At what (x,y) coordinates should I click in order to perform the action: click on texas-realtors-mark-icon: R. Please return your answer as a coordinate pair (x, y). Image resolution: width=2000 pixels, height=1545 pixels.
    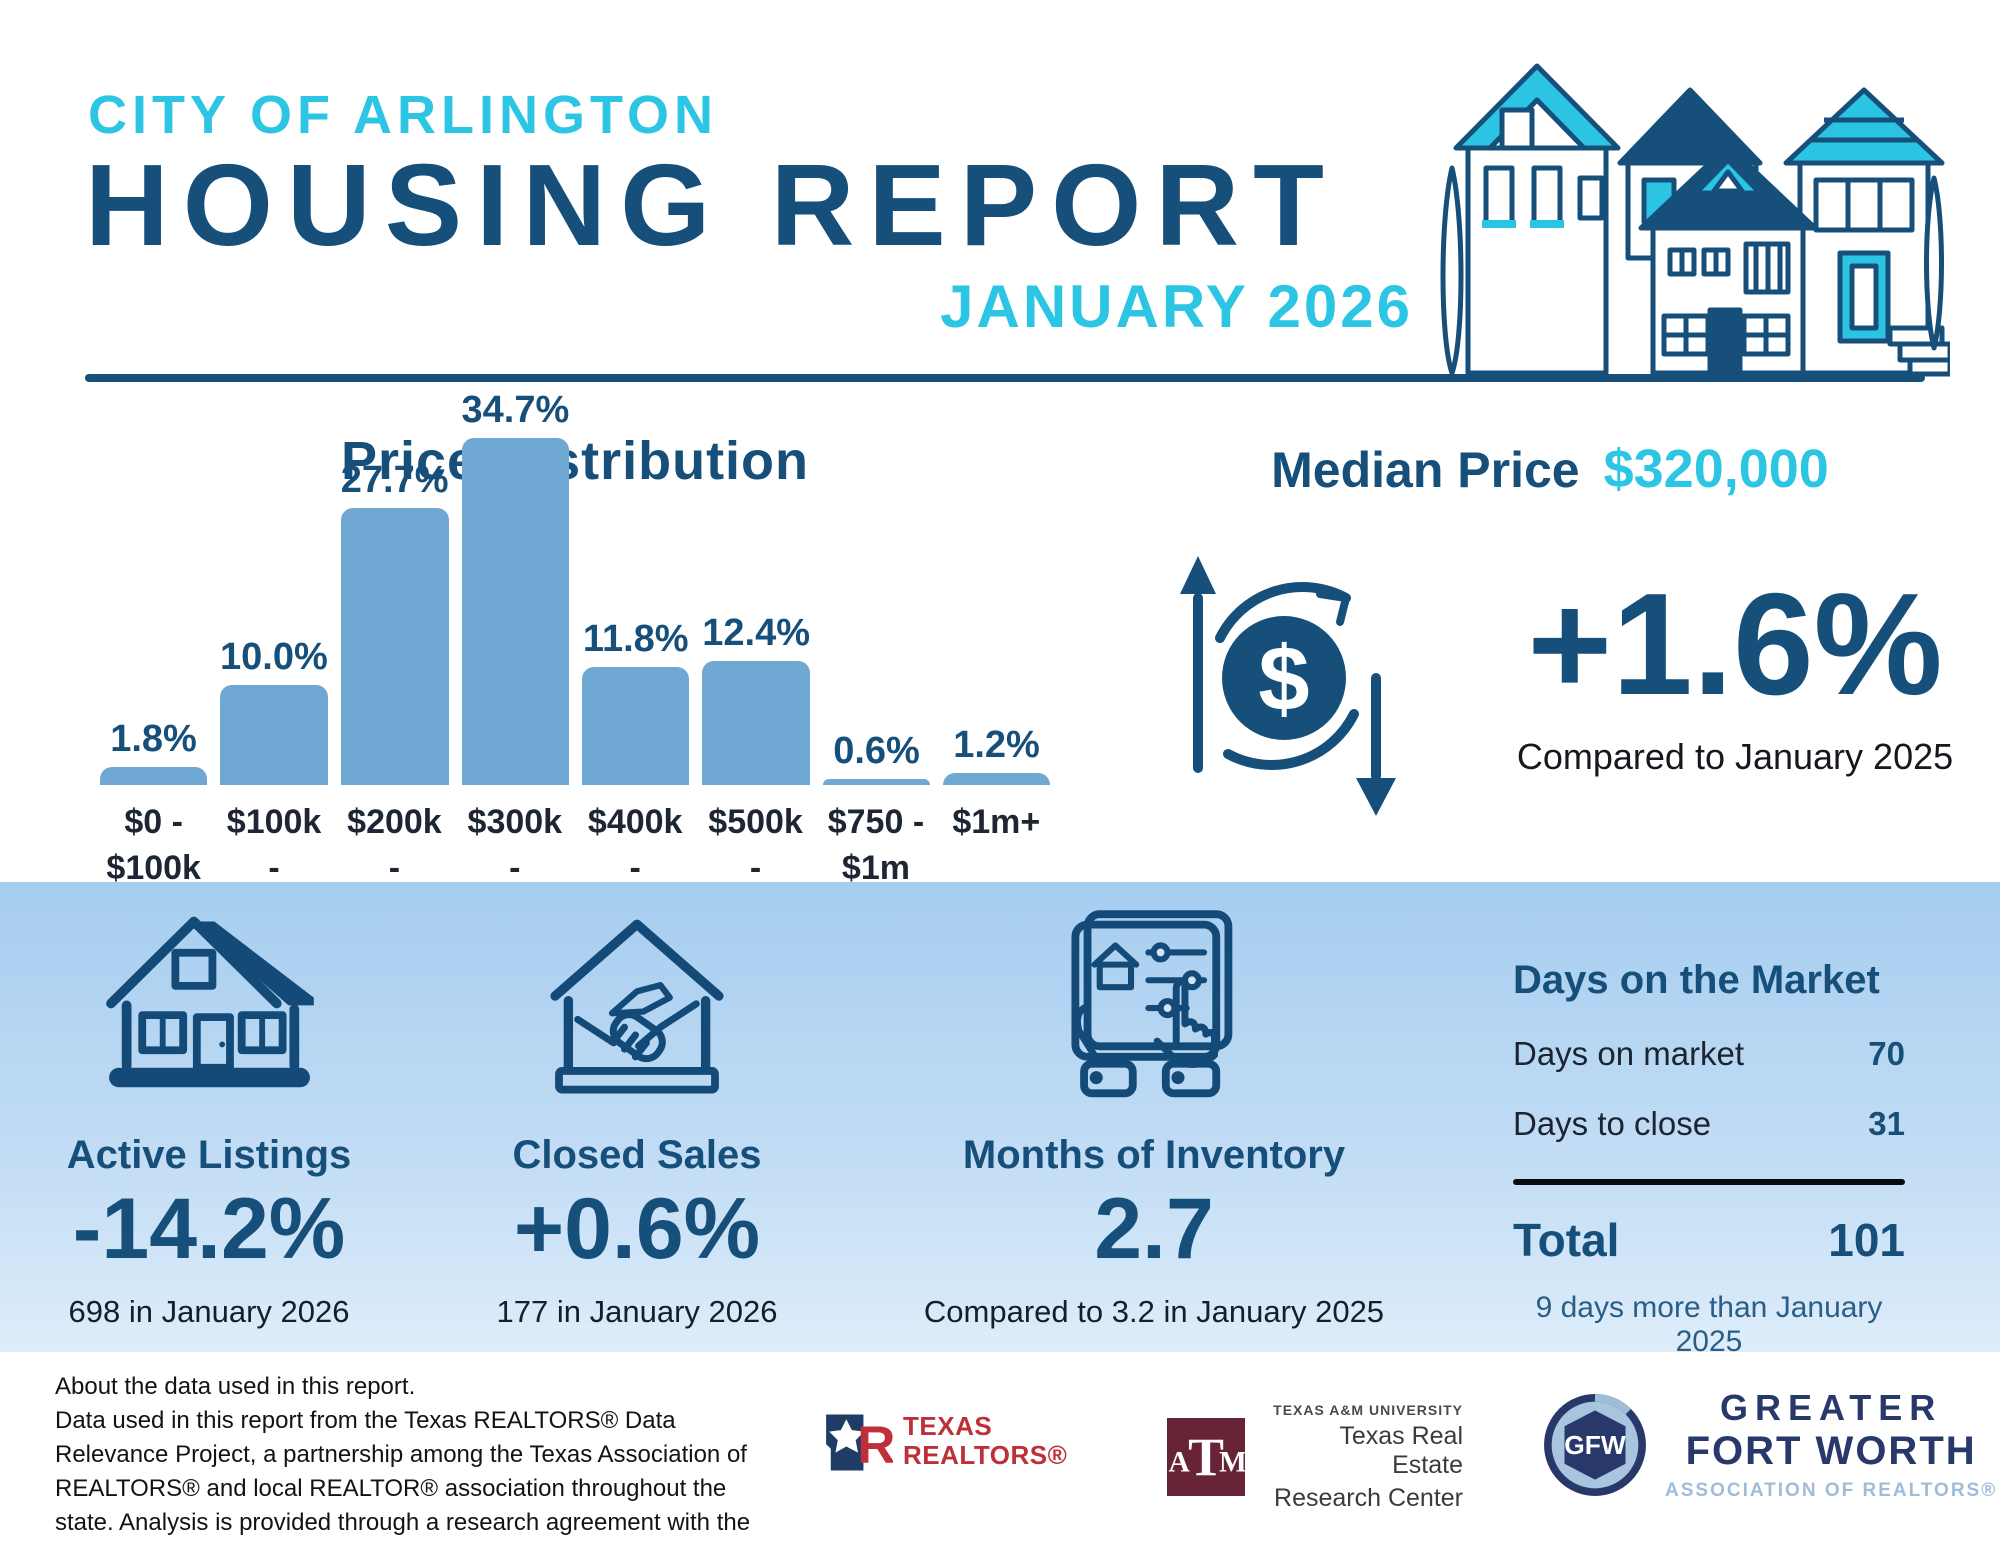
    Looking at the image, I should click on (859, 1444).